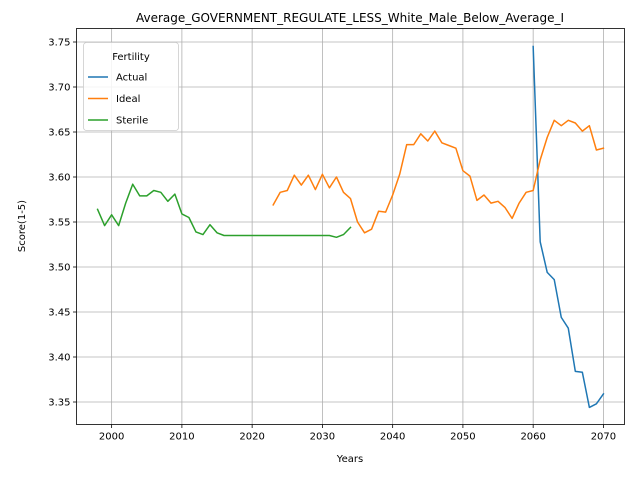 This screenshot has height=480, width=640. Describe the element at coordinates (59, 403) in the screenshot. I see `y-tick-label: 3.35` at that location.